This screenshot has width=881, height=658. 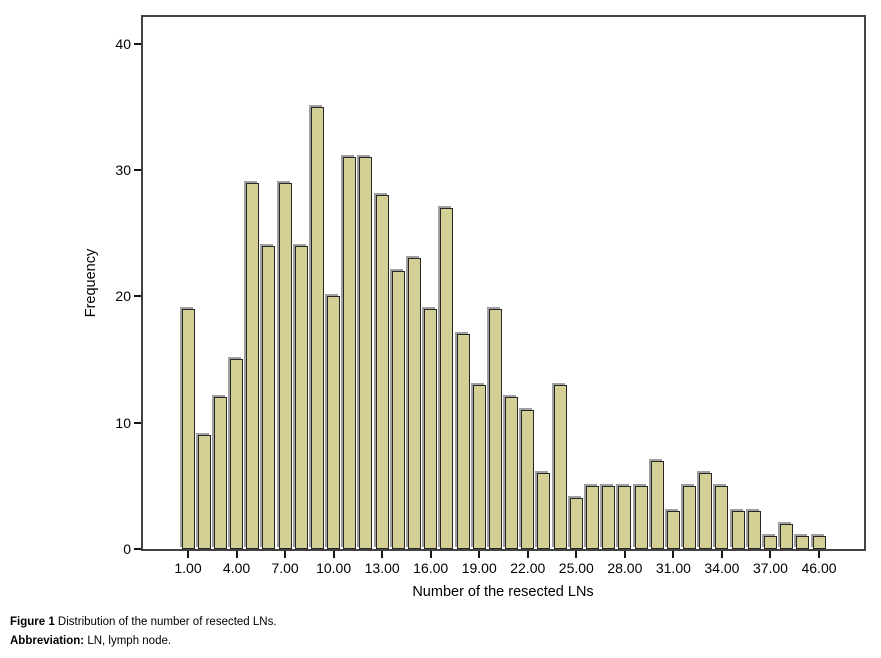 I want to click on x-tick-label: 13.00, so click(x=382, y=568).